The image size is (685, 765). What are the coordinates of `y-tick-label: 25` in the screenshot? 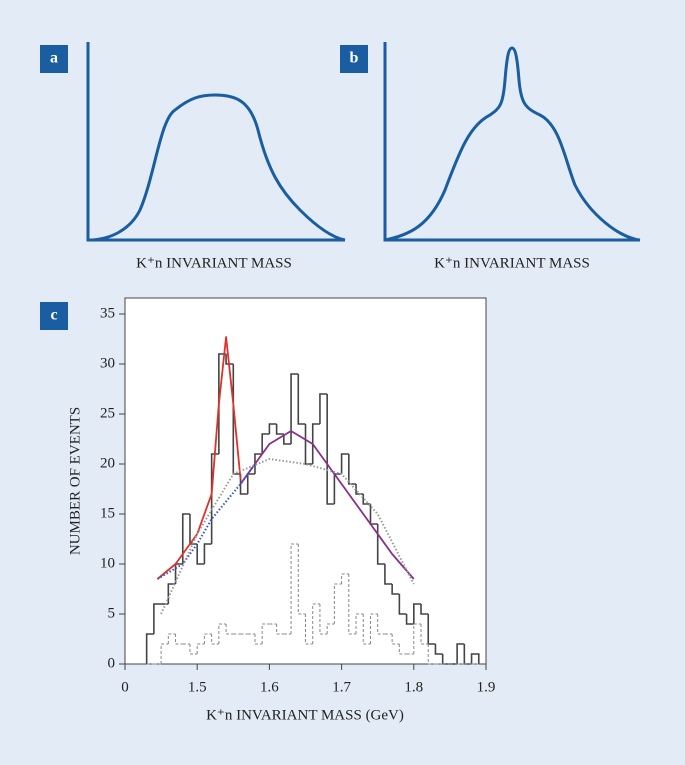 It's located at (107, 413).